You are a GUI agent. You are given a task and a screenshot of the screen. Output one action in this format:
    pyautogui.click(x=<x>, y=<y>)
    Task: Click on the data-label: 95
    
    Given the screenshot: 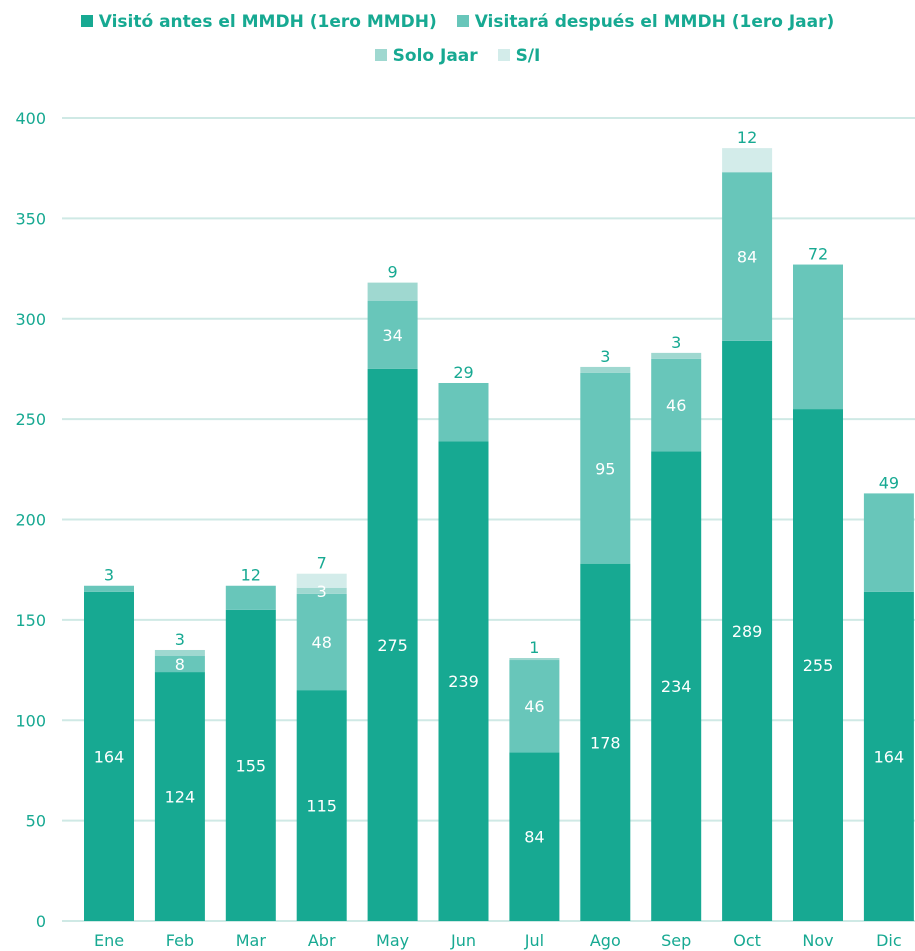 What is the action you would take?
    pyautogui.click(x=605, y=468)
    